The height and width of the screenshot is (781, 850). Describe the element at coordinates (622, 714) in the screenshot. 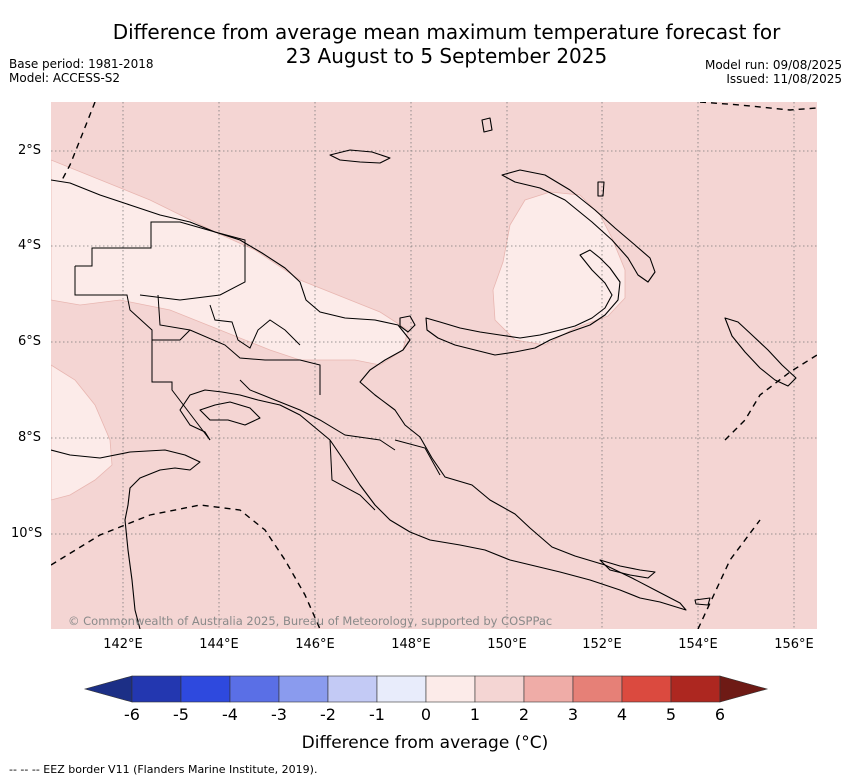

I see `colorbar-label: 4` at that location.